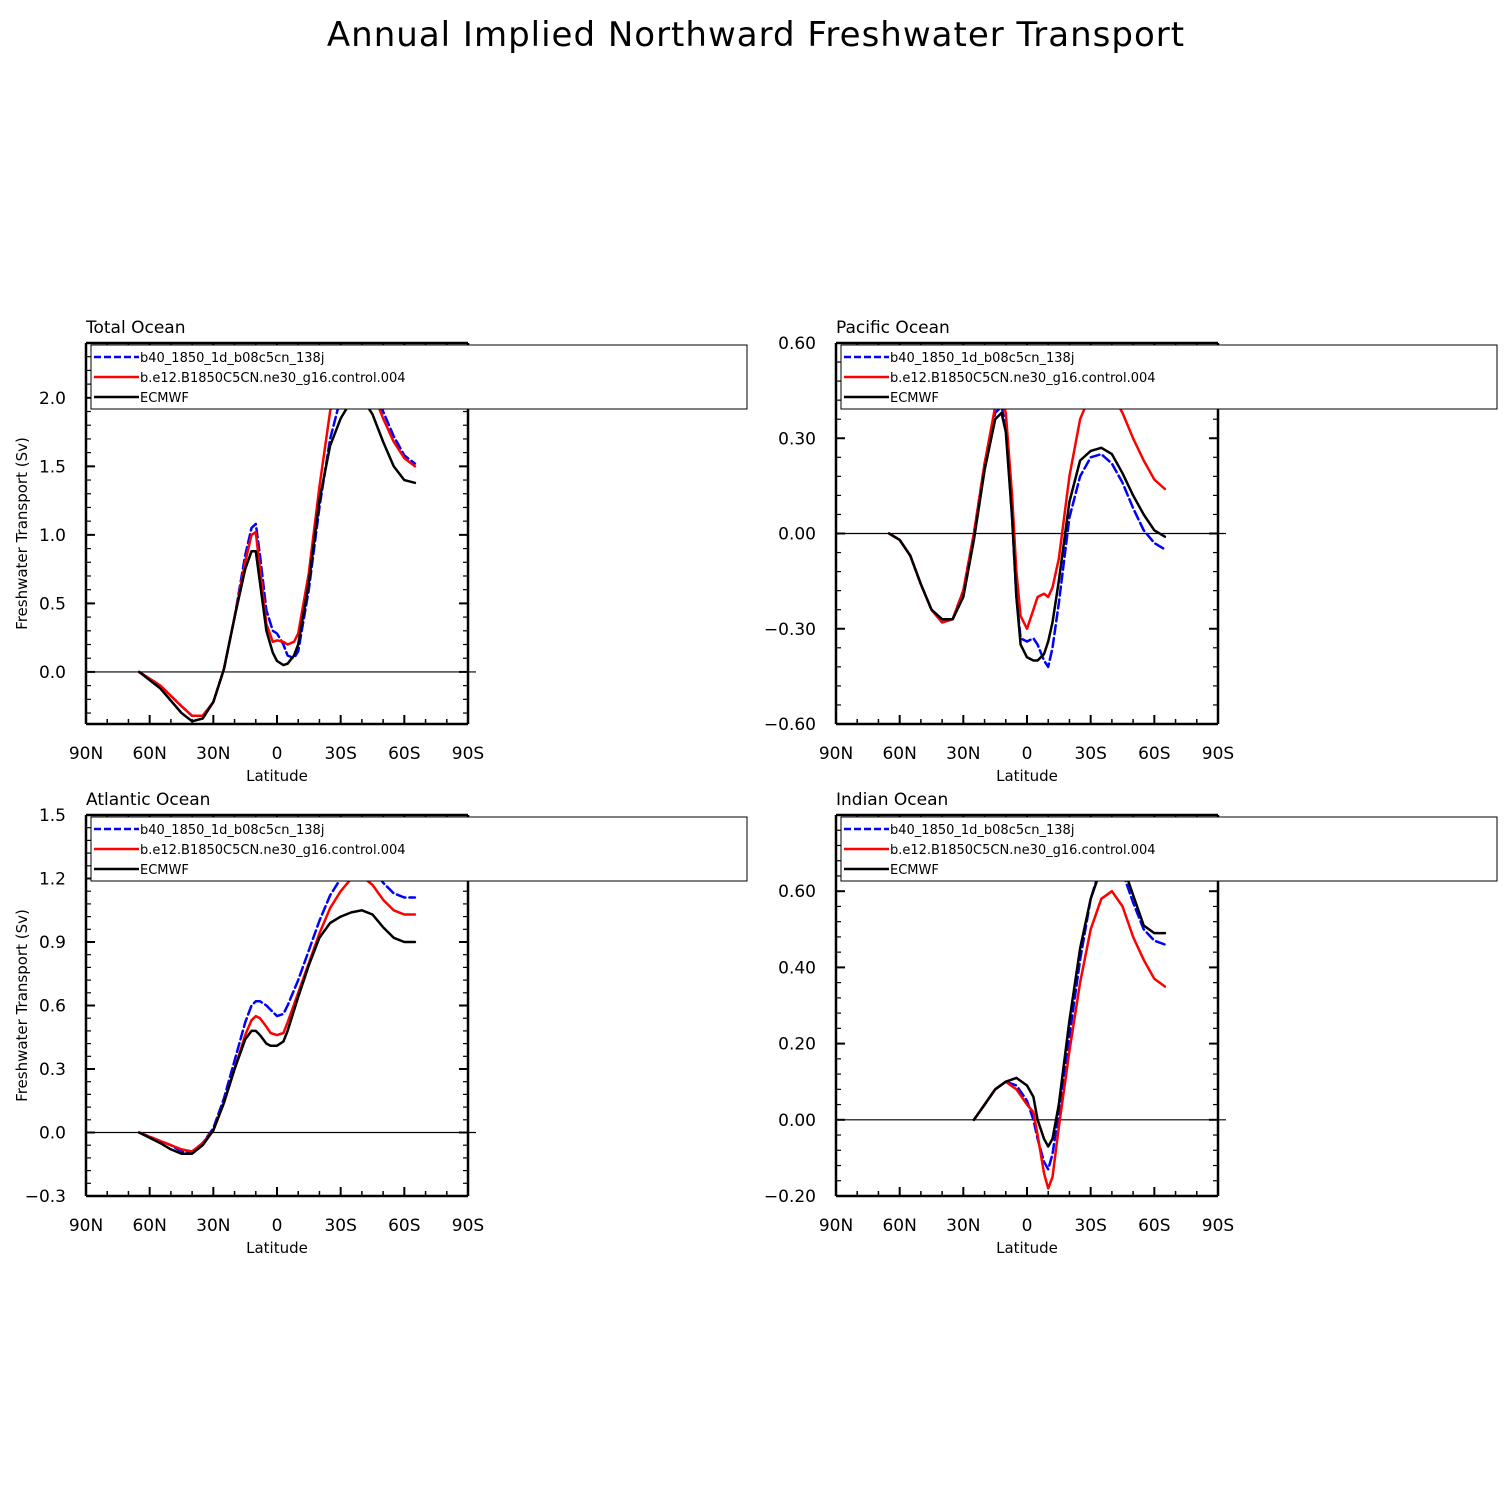 The height and width of the screenshot is (1511, 1511). What do you see at coordinates (52, 880) in the screenshot?
I see `y-tick-label: 1.2` at bounding box center [52, 880].